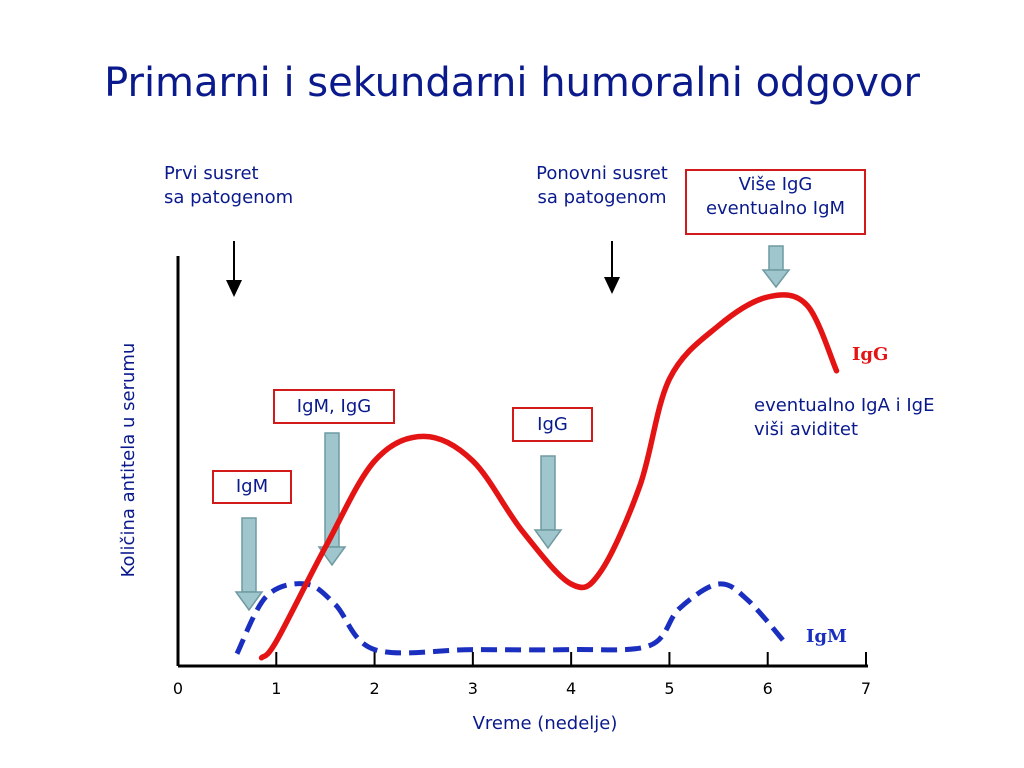 This screenshot has height=768, width=1024. I want to click on more-igg-line-1: Više IgG, so click(775, 184).